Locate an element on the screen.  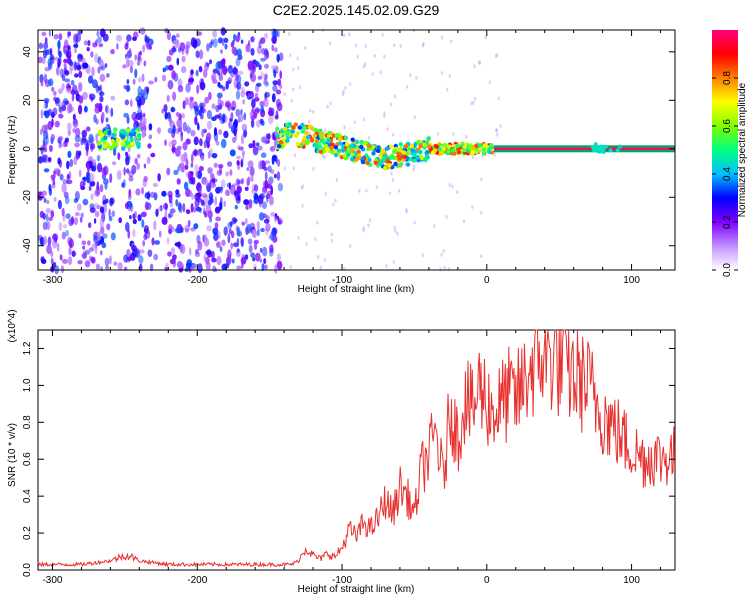
y-tick-label: 0.6 is located at coordinates (27, 459).